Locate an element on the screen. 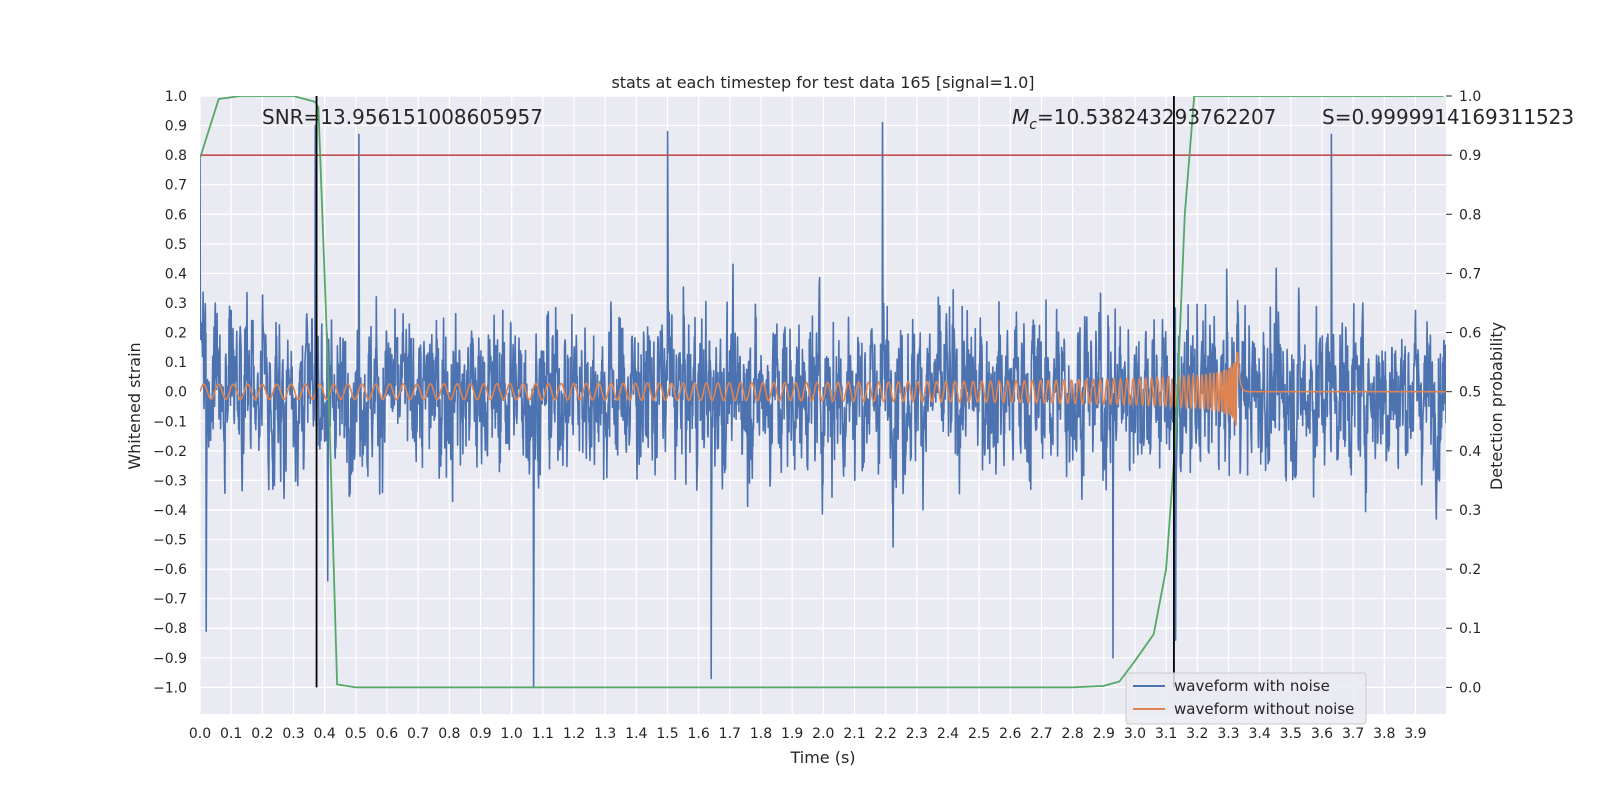  x-tick-label: 3.9 is located at coordinates (1415, 734).